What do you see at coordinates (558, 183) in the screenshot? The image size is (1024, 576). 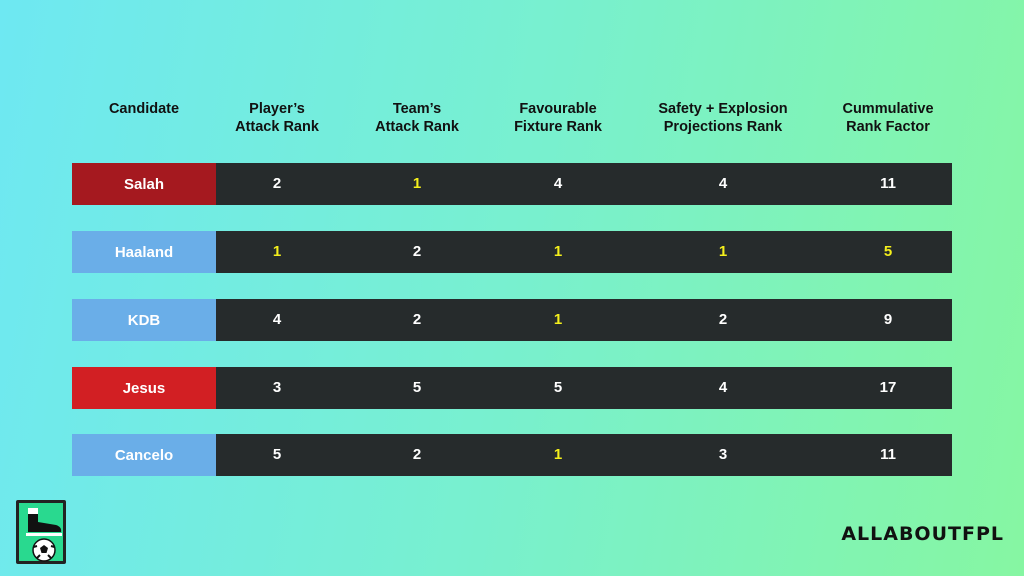 I see `rank-cell-favourable-fixture-rank: 4` at bounding box center [558, 183].